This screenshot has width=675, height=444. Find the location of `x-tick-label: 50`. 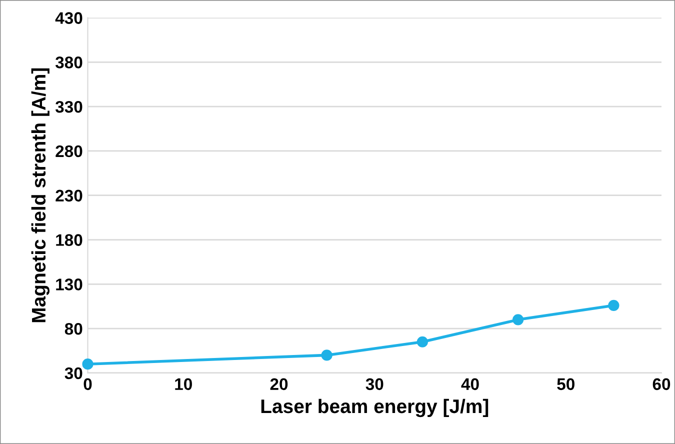

x-tick-label: 50 is located at coordinates (565, 384).